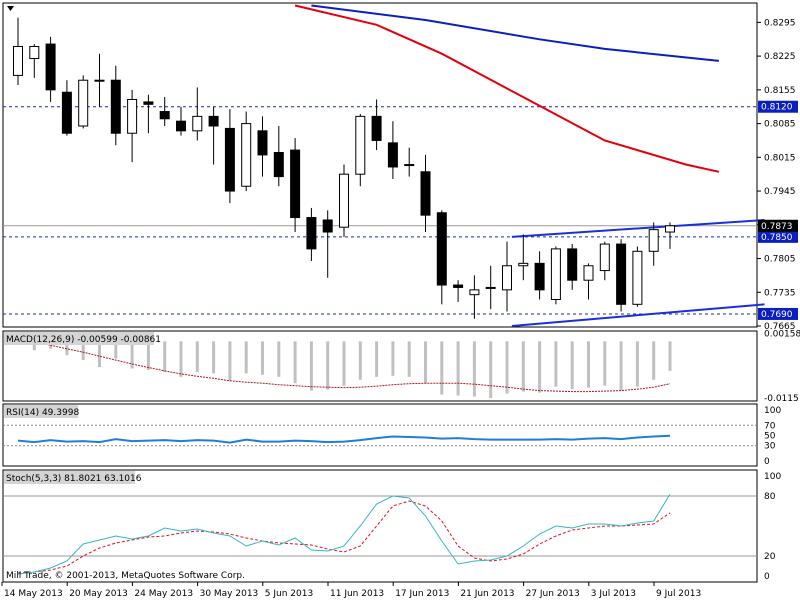 This screenshot has height=600, width=800. I want to click on collapse-triangle-icon, so click(10, 8).